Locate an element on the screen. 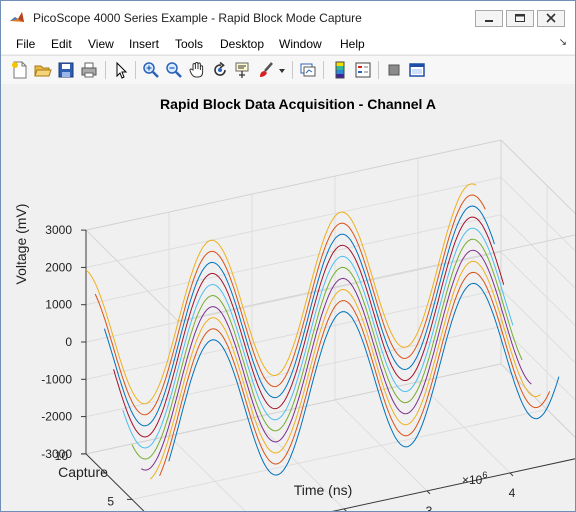 Image resolution: width=576 pixels, height=512 pixels. close-icon is located at coordinates (551, 18).